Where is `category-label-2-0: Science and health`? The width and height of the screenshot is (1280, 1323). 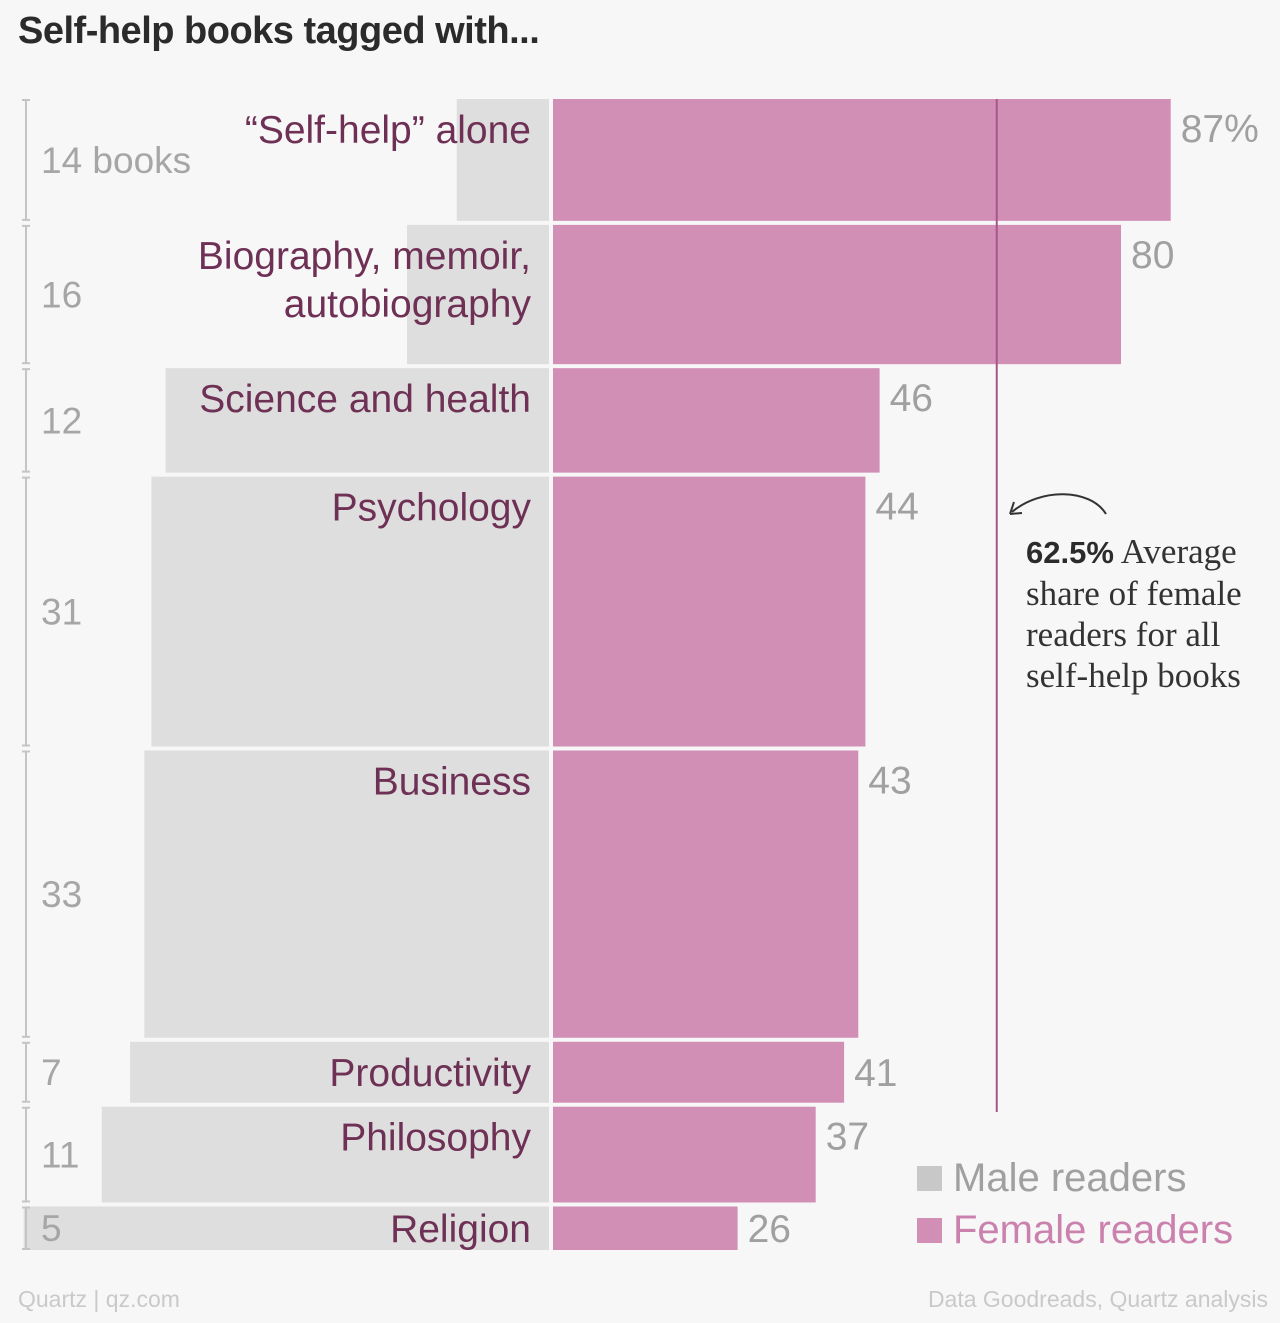
category-label-2-0: Science and health is located at coordinates (365, 399).